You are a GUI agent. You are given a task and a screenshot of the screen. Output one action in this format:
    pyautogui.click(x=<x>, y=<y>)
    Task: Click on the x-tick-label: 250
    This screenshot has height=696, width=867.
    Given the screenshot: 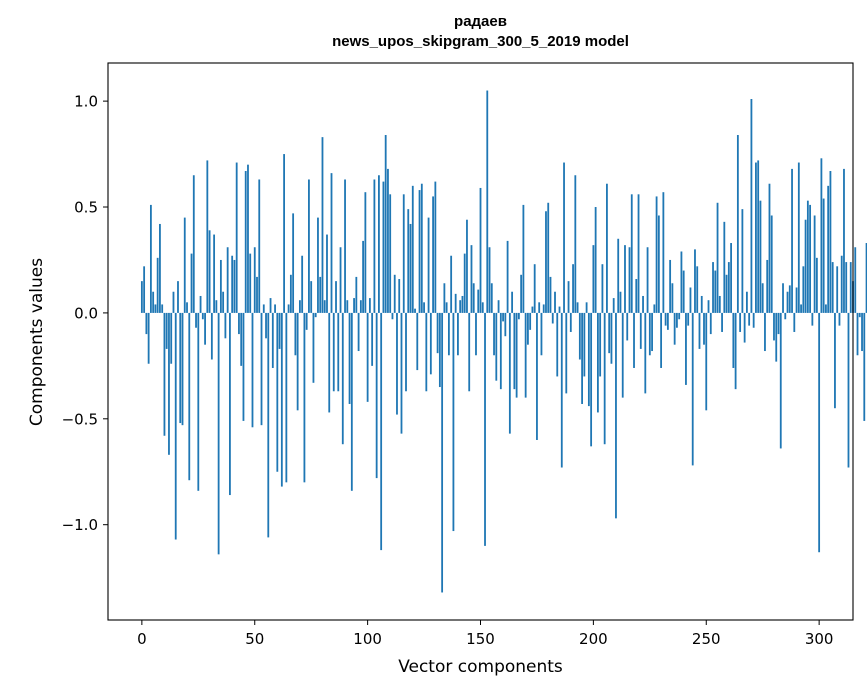 What is the action you would take?
    pyautogui.click(x=706, y=639)
    